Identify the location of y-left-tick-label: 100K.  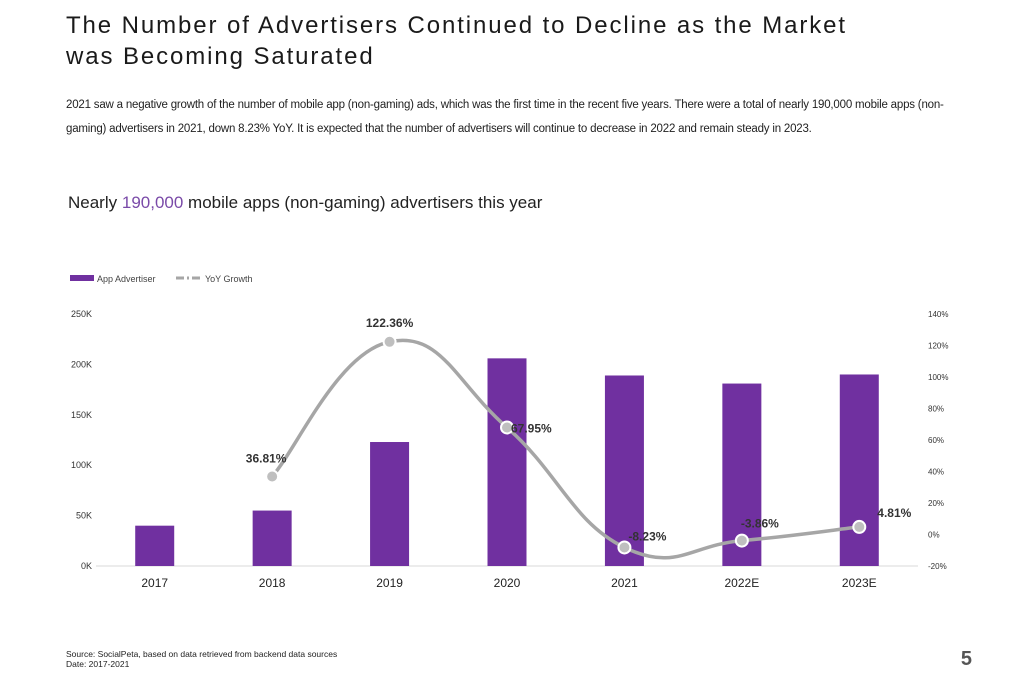
(81, 465).